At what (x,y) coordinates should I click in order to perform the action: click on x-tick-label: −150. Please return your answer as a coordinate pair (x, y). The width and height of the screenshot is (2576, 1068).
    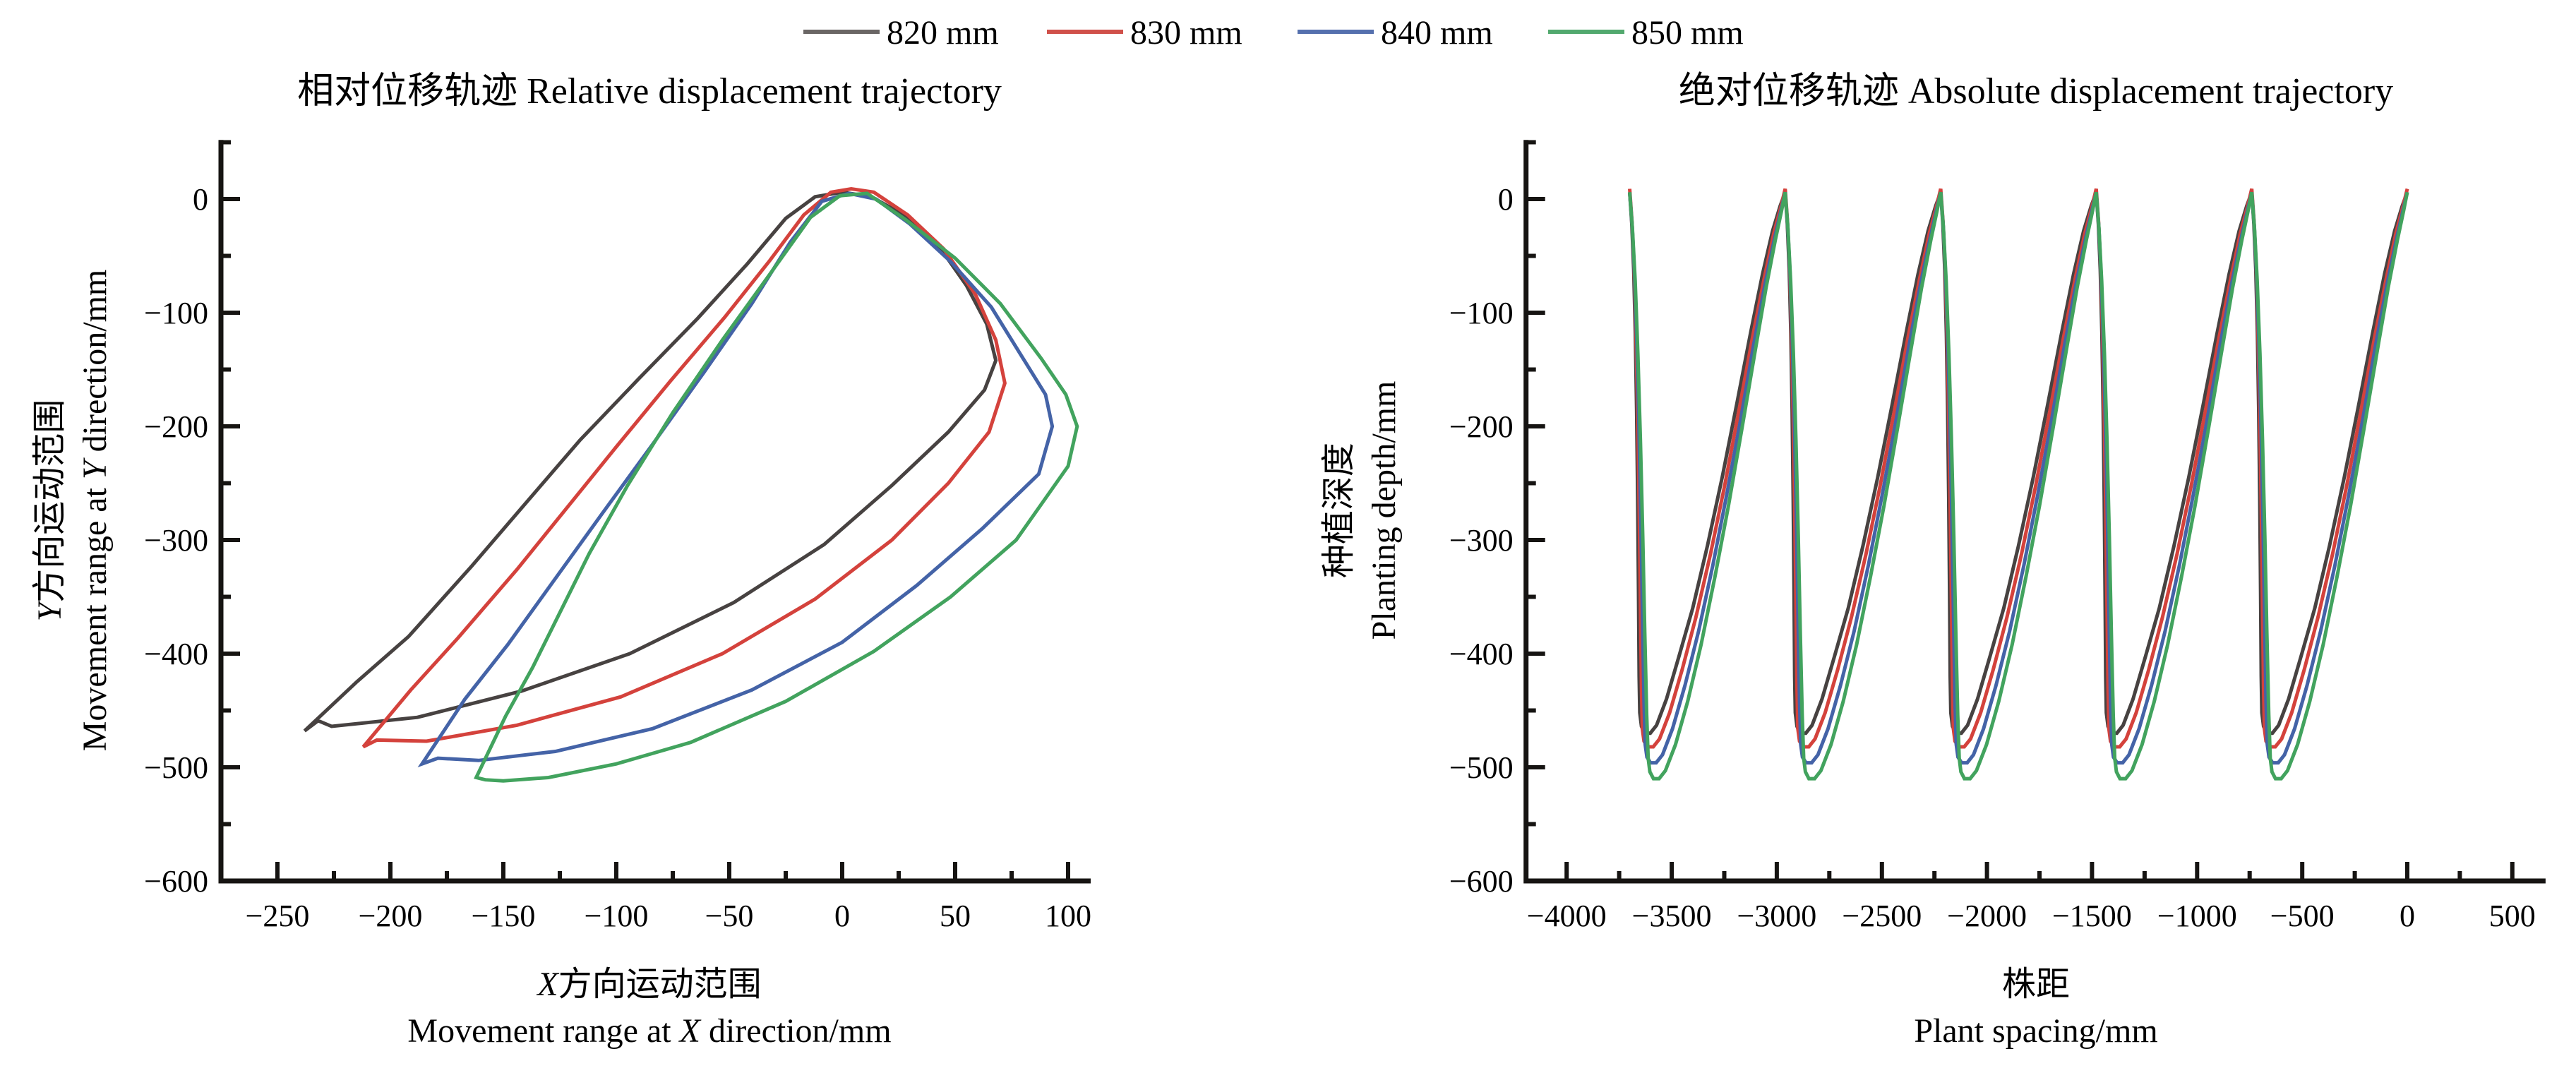
    Looking at the image, I should click on (504, 916).